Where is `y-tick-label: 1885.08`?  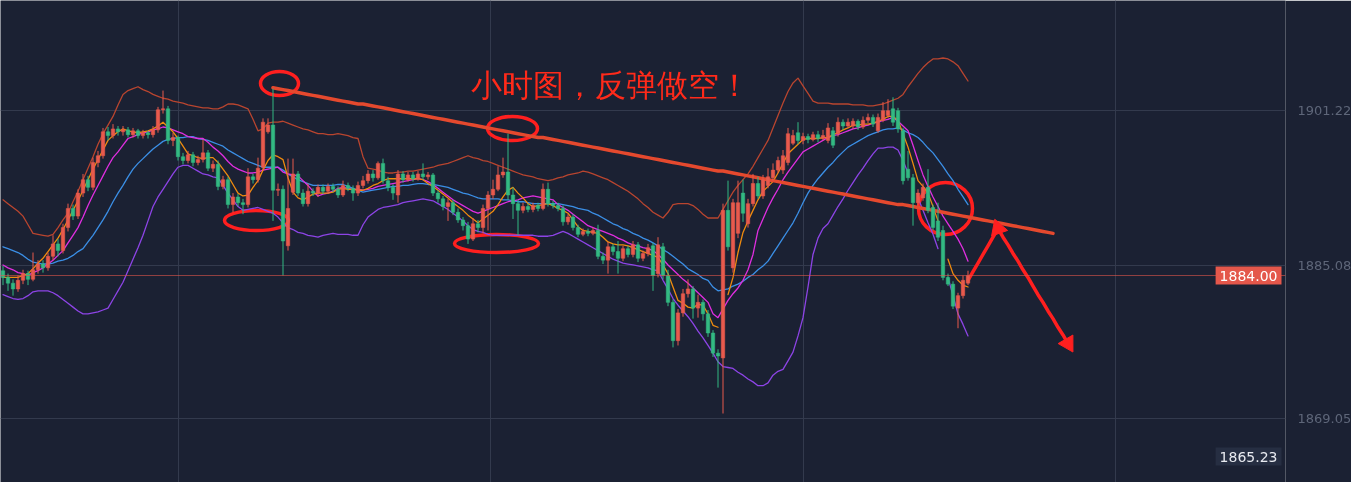 y-tick-label: 1885.08 is located at coordinates (1324, 265).